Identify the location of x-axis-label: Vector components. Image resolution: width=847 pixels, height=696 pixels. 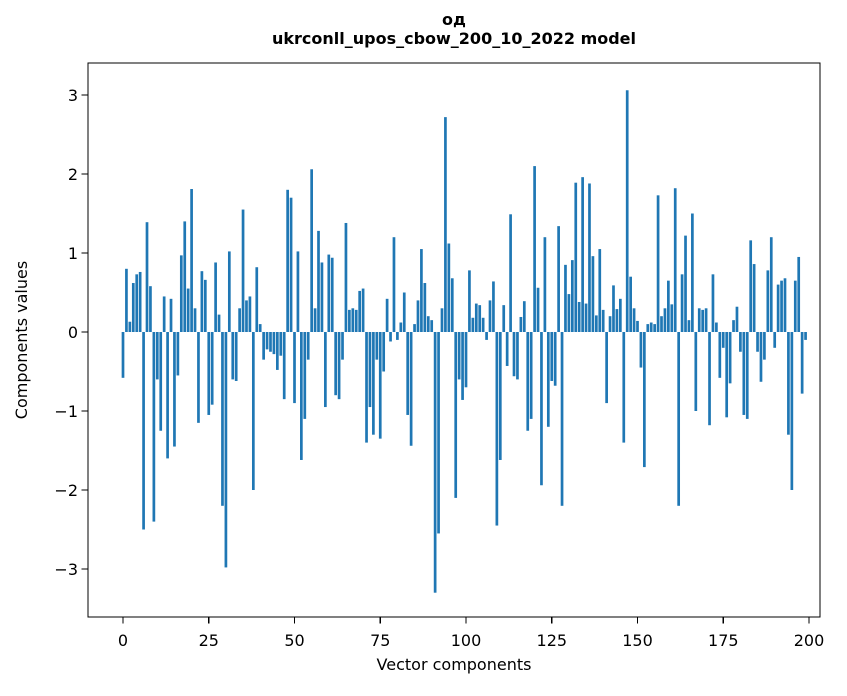
(454, 664).